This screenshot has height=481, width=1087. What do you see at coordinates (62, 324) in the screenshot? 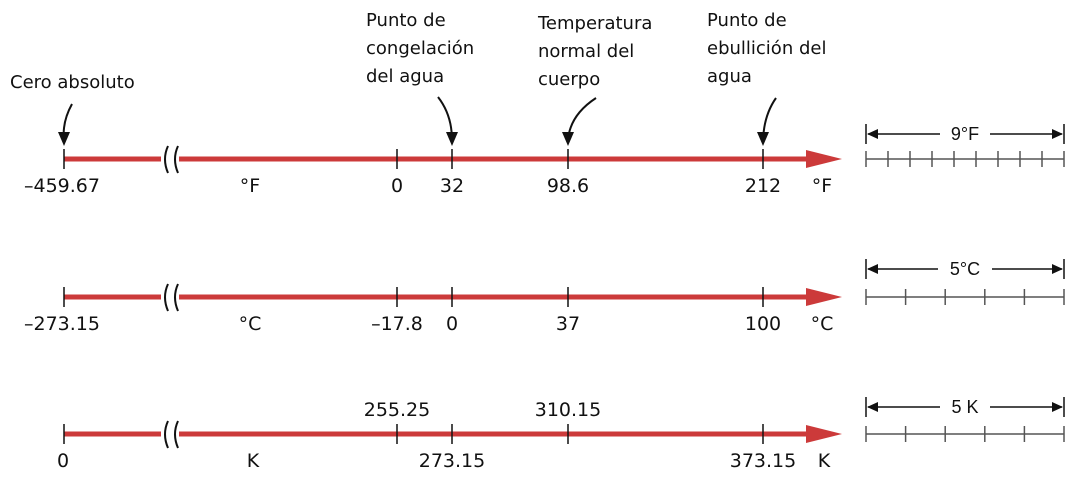
I see `celsius-label-abs-zero: –273.15` at bounding box center [62, 324].